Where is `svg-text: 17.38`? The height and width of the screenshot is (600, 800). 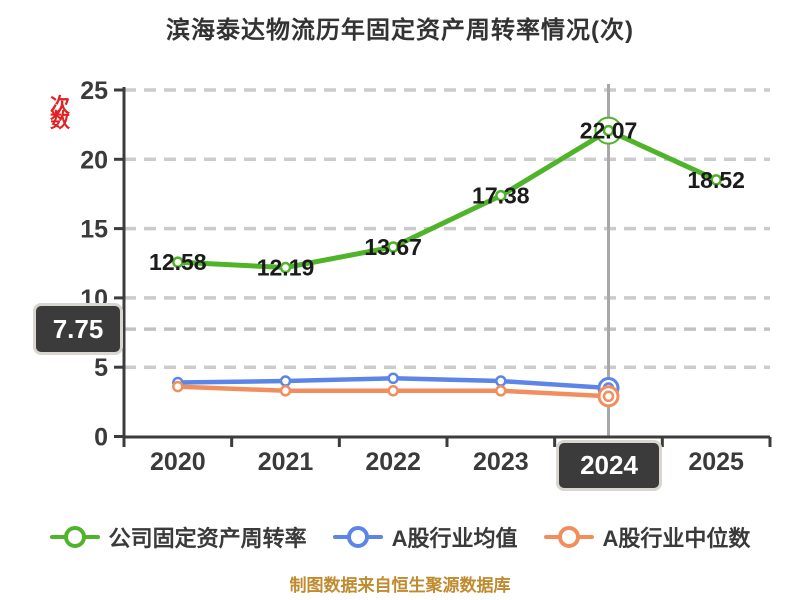
svg-text: 17.38 is located at coordinates (501, 196).